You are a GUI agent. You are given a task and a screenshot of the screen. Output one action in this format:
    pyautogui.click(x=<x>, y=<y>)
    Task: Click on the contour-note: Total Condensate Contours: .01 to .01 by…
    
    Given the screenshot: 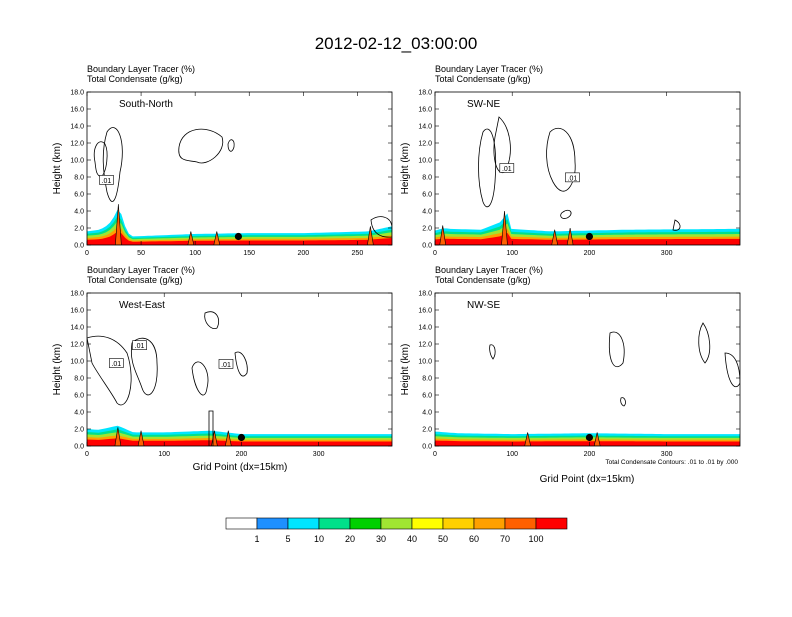 What is the action you would take?
    pyautogui.click(x=671, y=462)
    